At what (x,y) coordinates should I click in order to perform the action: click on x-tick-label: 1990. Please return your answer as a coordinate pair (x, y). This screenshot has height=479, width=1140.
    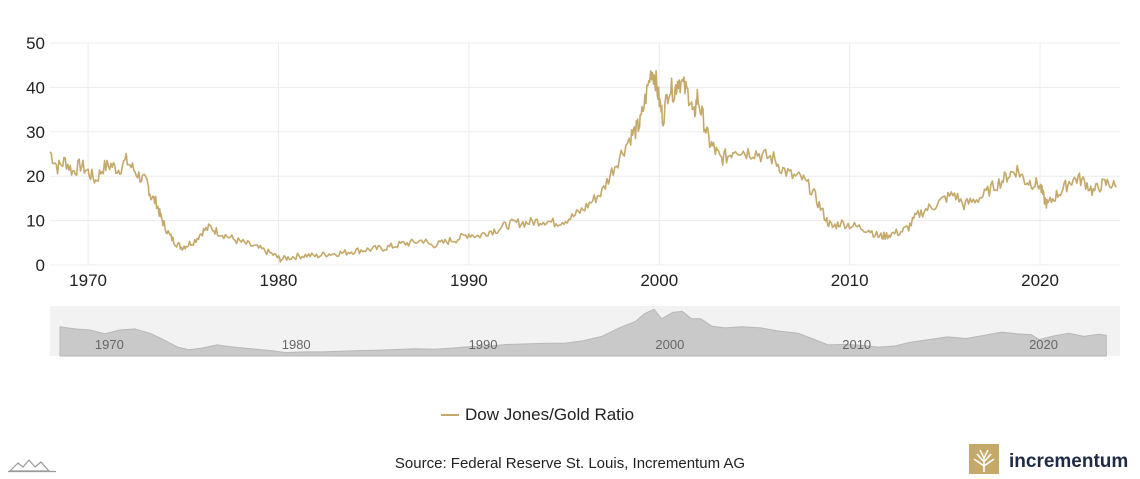
    Looking at the image, I should click on (469, 280).